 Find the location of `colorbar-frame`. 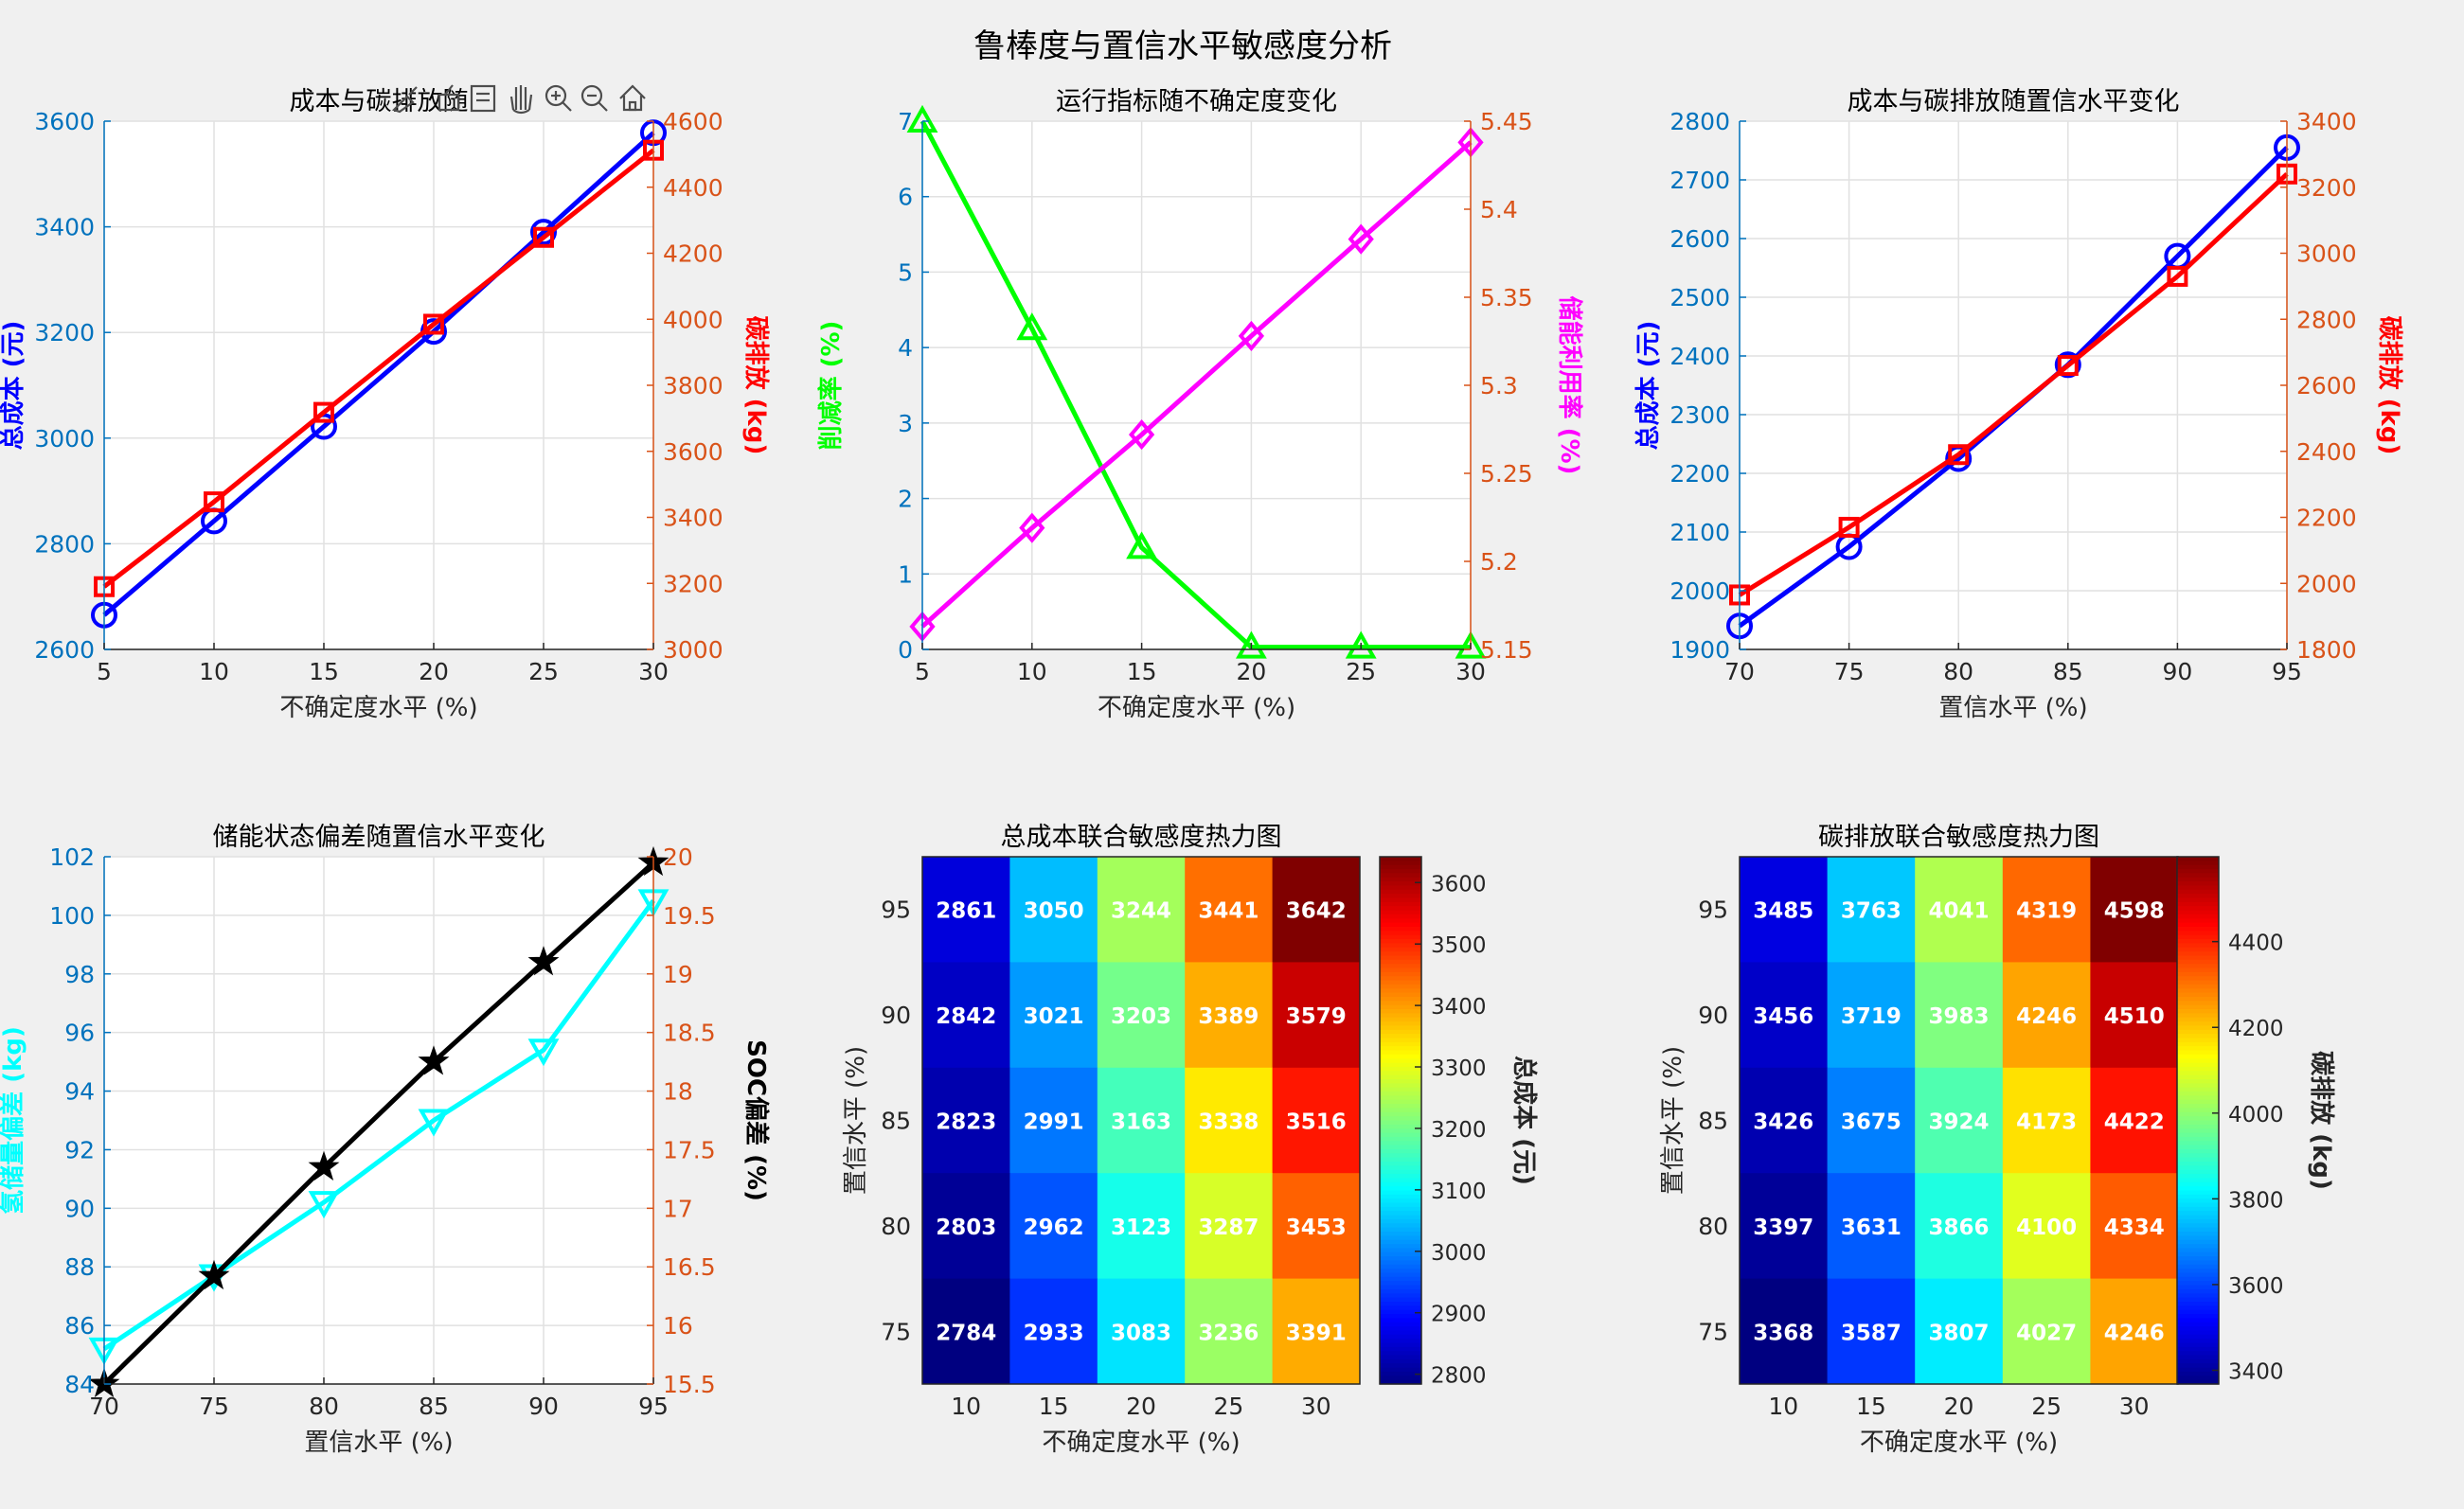

colorbar-frame is located at coordinates (1400, 1120).